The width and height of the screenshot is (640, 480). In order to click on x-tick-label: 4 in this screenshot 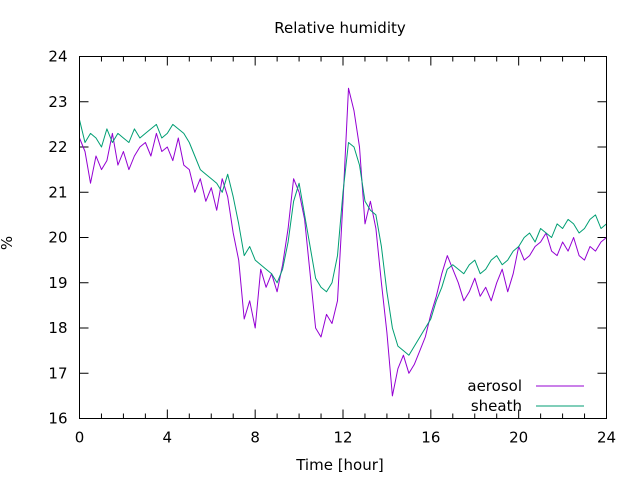, I will do `click(168, 438)`.